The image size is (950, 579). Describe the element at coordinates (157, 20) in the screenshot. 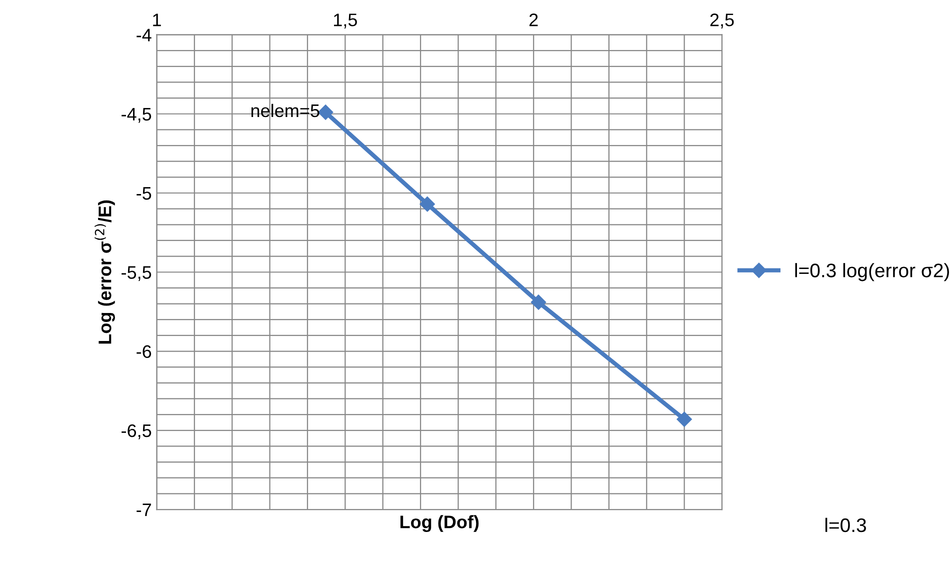

I see `x-tick-label: 1` at that location.